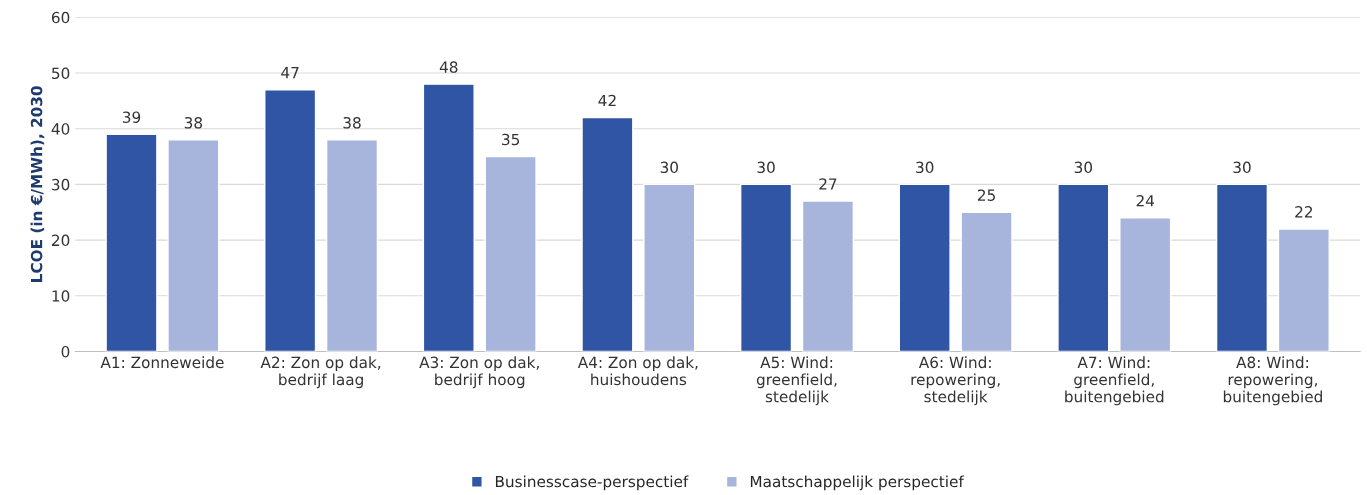 This screenshot has width=1367, height=495. Describe the element at coordinates (131, 117) in the screenshot. I see `data-label: 39` at that location.